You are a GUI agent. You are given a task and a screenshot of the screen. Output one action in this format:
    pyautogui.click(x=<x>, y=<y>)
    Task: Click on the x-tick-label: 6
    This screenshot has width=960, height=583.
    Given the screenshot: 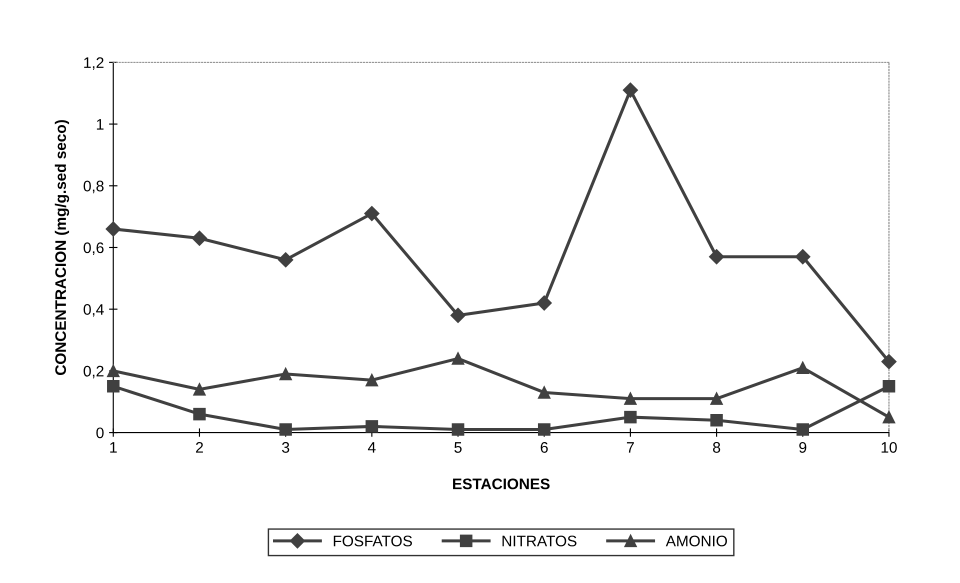 What is the action you would take?
    pyautogui.click(x=544, y=447)
    